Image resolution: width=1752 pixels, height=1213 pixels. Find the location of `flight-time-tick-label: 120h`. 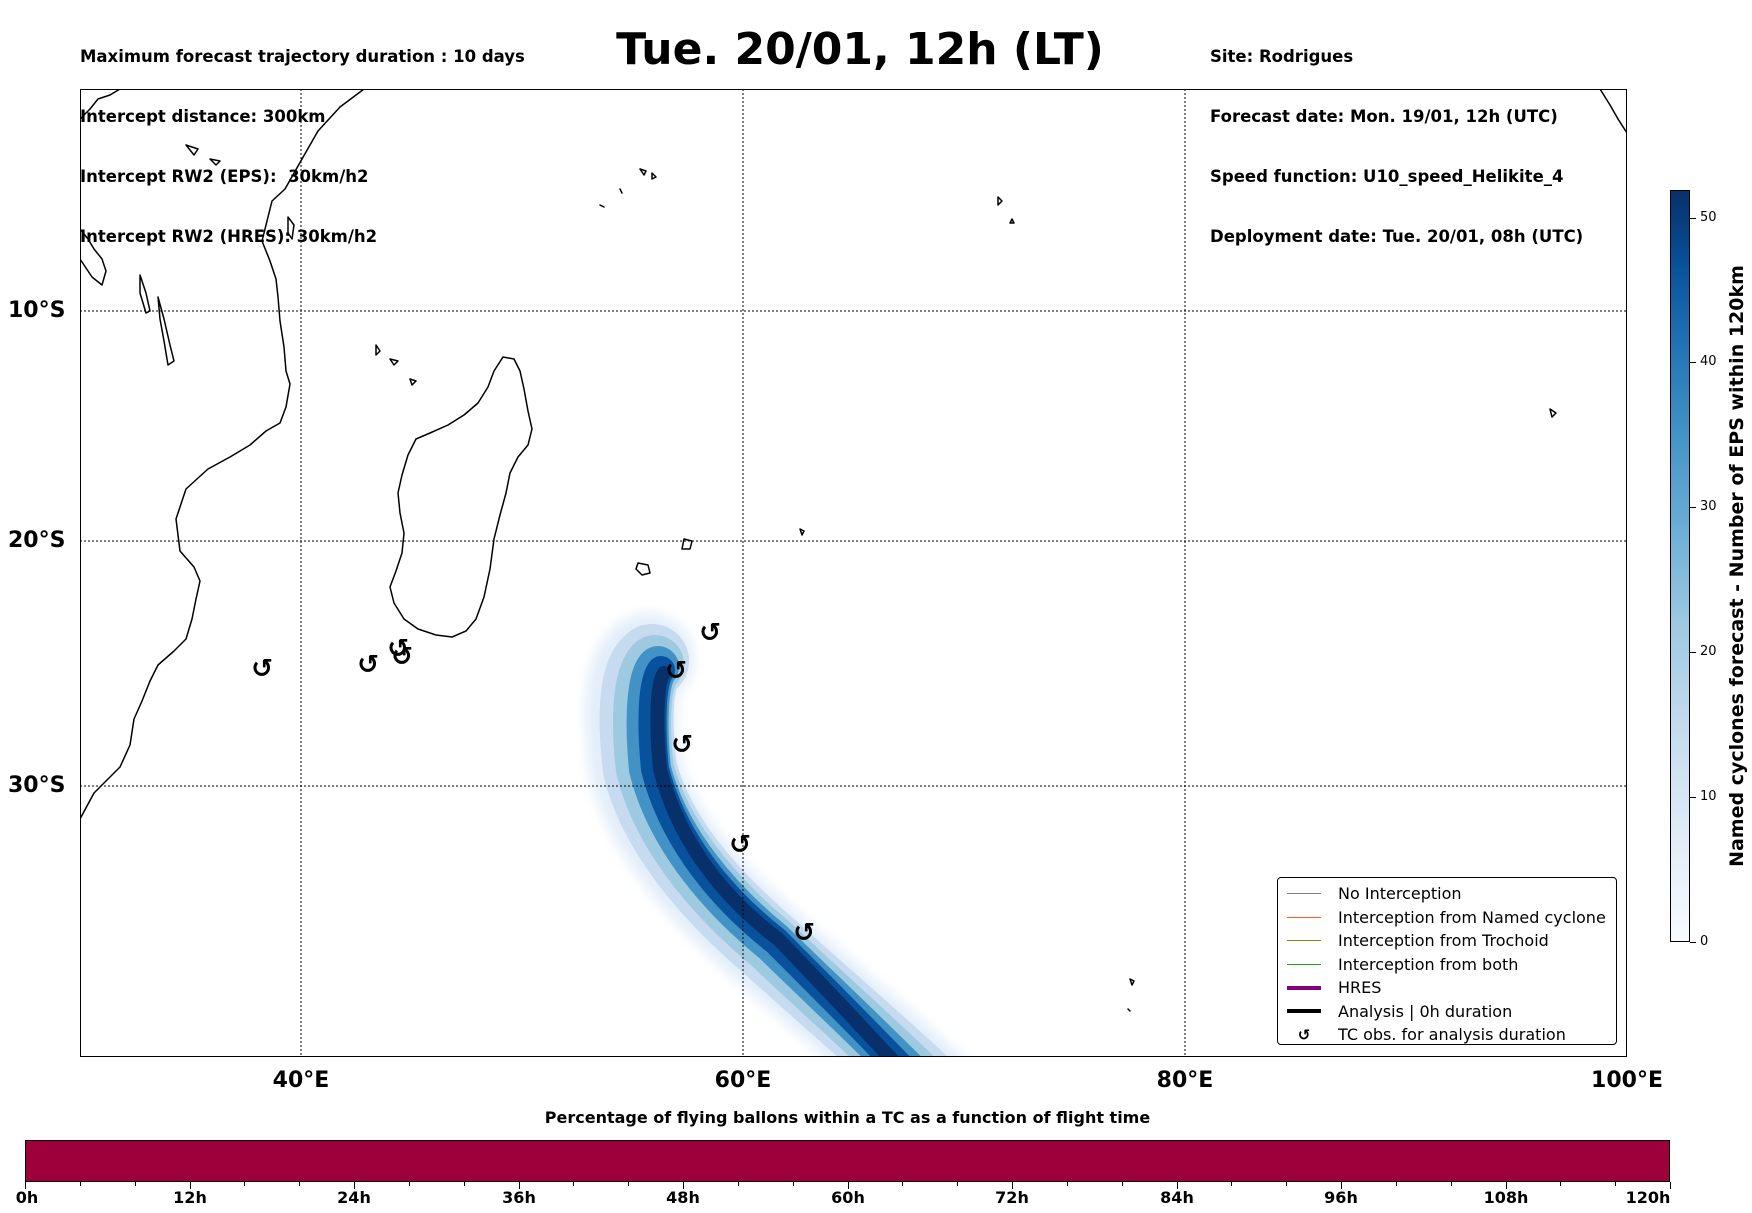

flight-time-tick-label: 120h is located at coordinates (1648, 1197).